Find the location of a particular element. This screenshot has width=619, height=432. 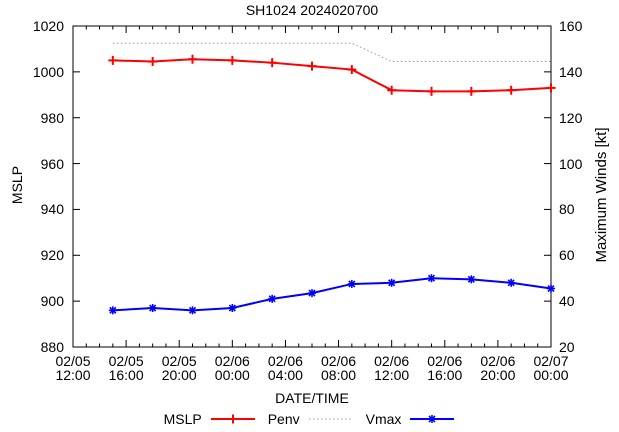

y-tick-label-left: 880 is located at coordinates (52, 347).